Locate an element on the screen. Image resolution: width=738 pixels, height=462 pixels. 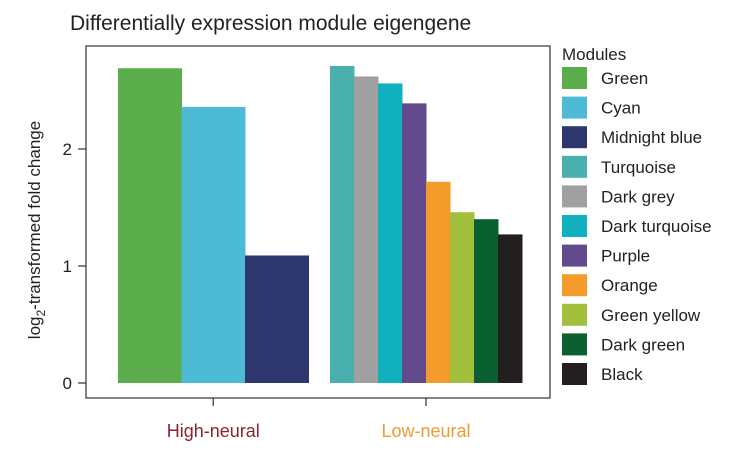
legend-label: Green yellow is located at coordinates (651, 315).